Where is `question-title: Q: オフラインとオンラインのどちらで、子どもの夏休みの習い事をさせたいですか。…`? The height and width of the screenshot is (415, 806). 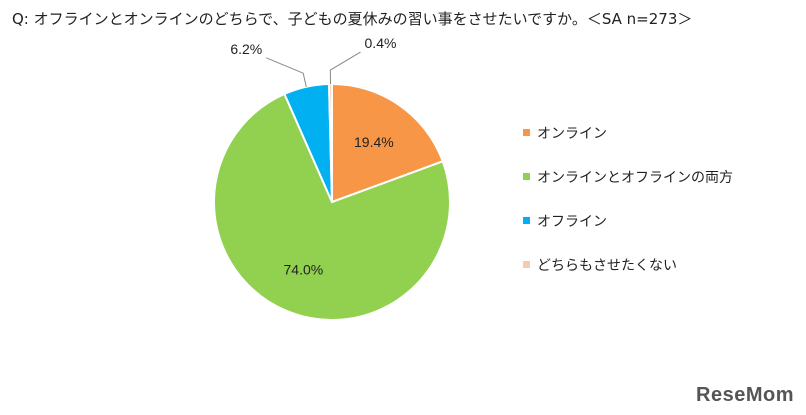 question-title: Q: オフラインとオンラインのどちらで、子どもの夏休みの習い事をさせたいですか。… is located at coordinates (352, 19).